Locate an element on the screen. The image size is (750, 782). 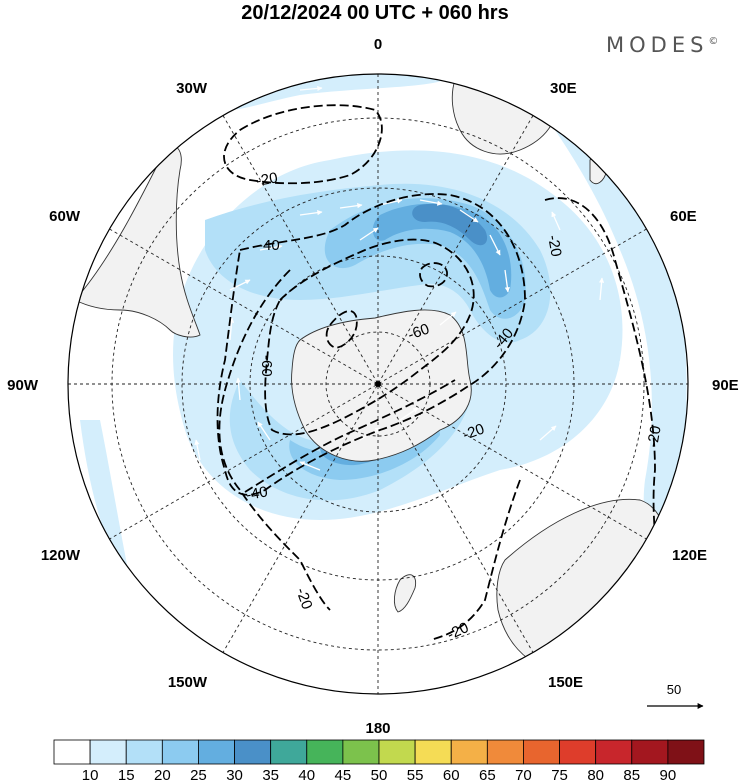
lon-label-0: 0 is located at coordinates (378, 44).